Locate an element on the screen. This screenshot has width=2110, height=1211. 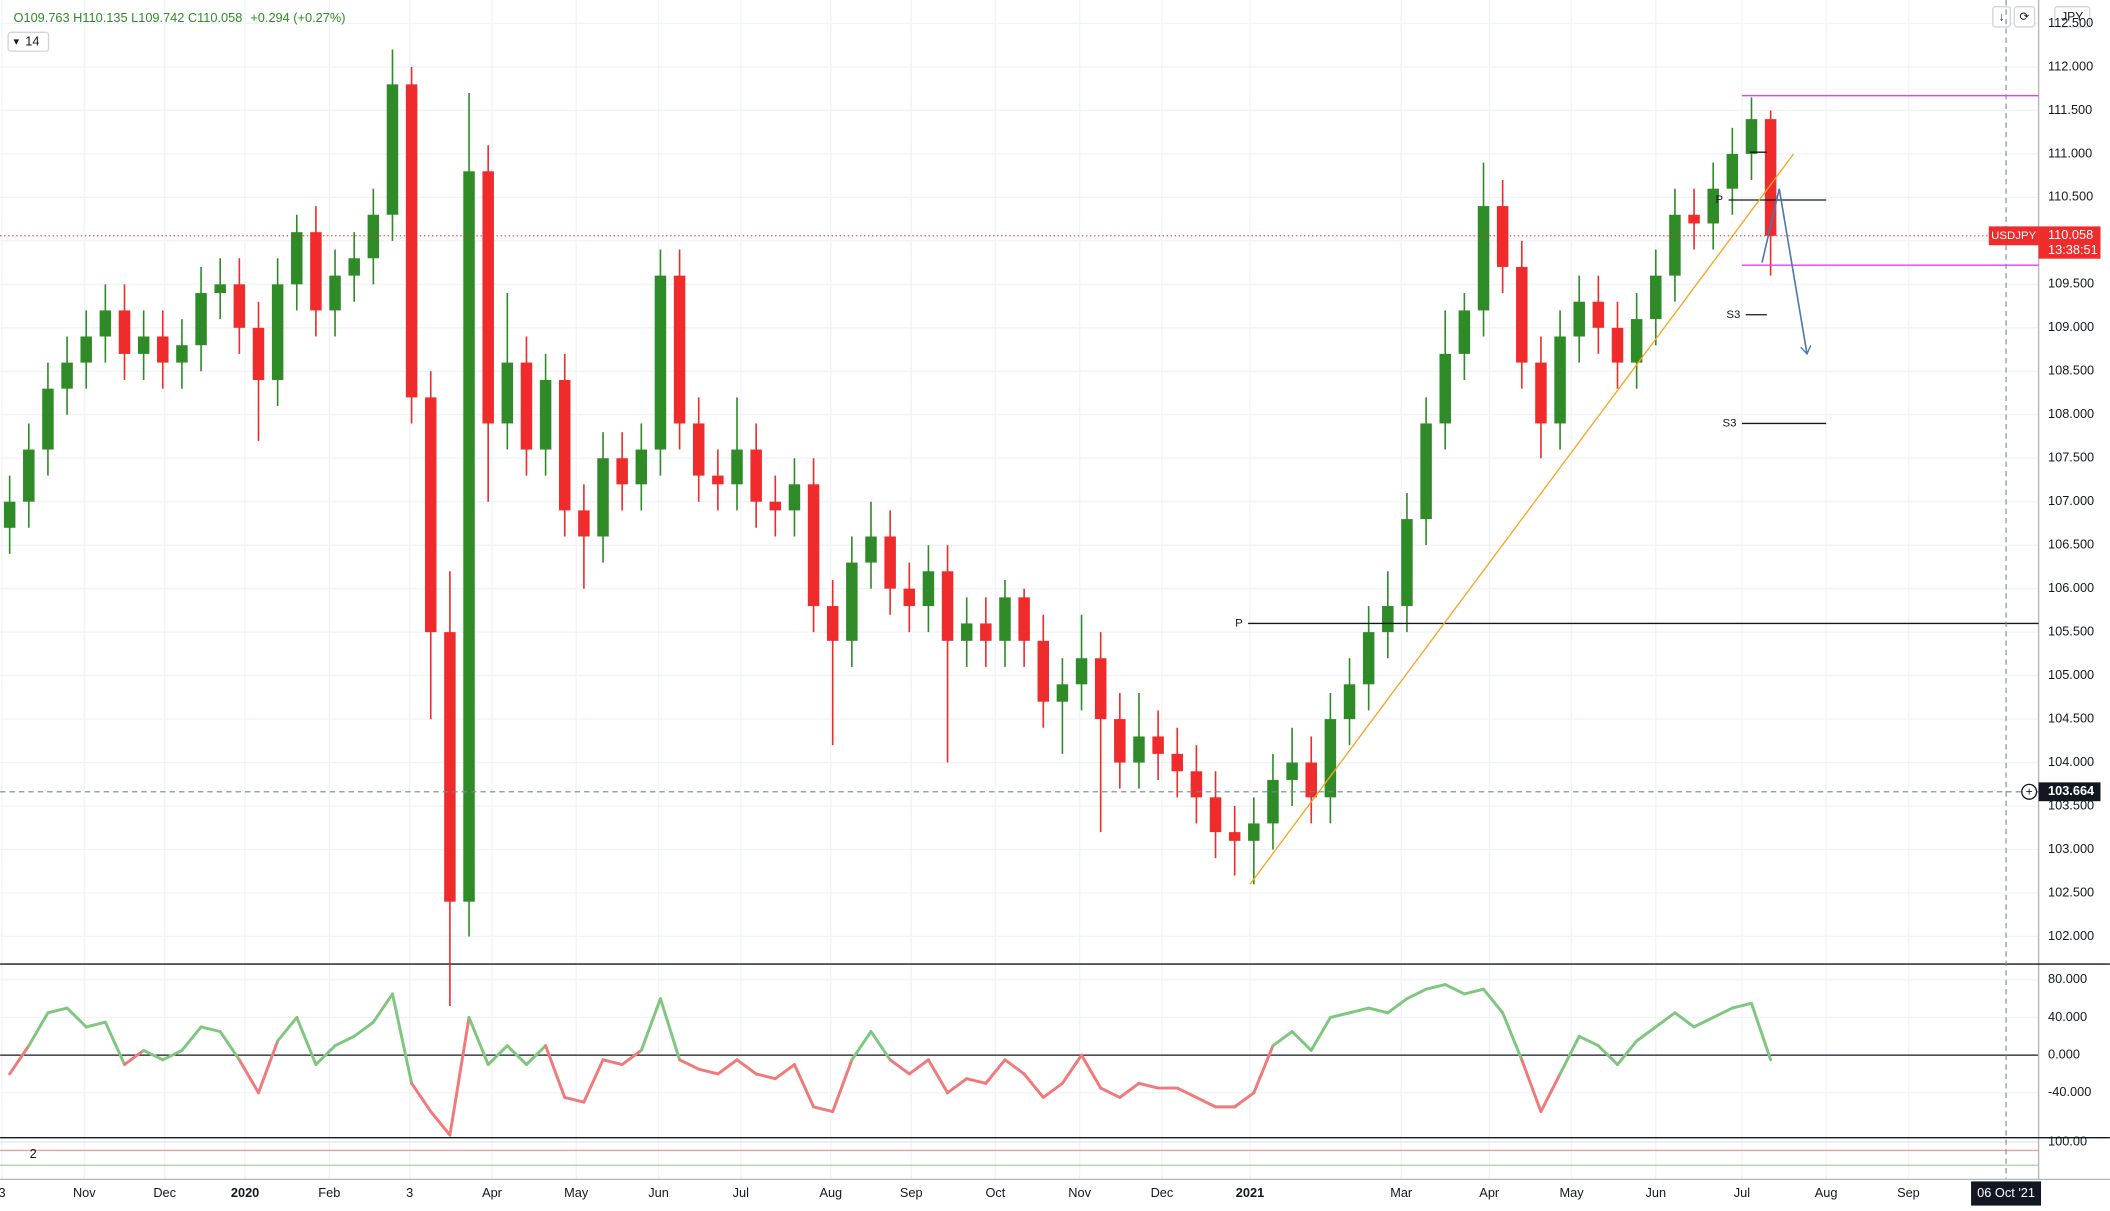
x-tick-label: Sep is located at coordinates (911, 1192).